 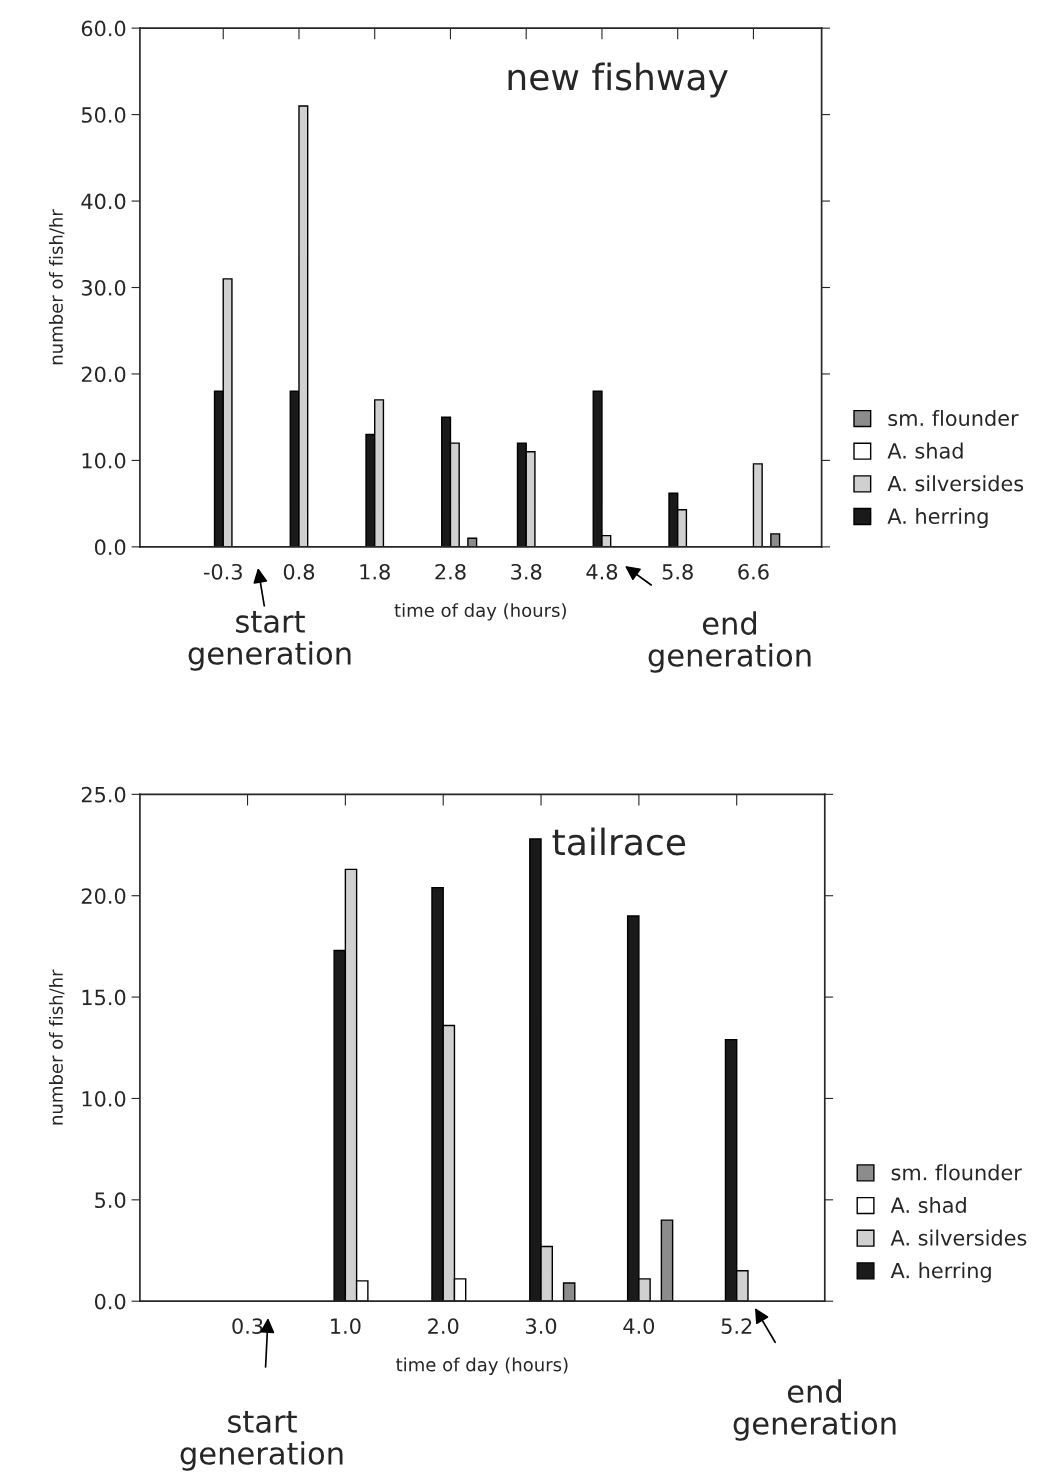 I want to click on x-tick-label: 5.8, so click(x=677, y=571).